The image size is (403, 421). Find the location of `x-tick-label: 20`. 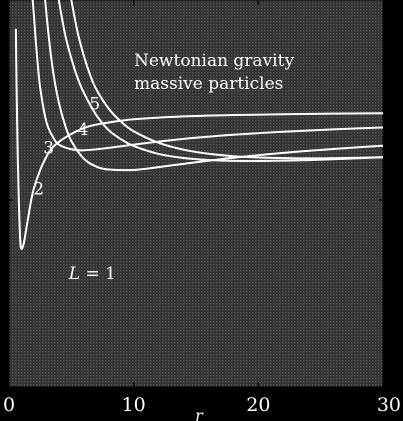

x-tick-label: 20 is located at coordinates (258, 405).